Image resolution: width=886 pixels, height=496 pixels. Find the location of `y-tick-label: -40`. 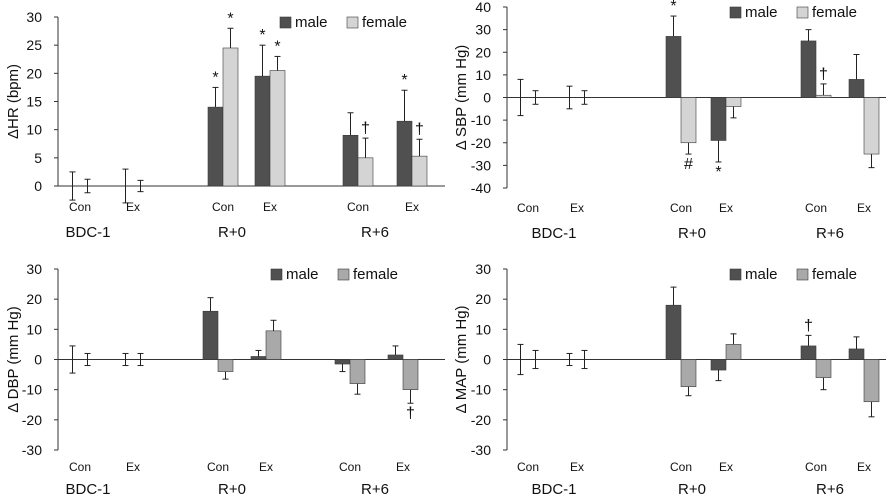

y-tick-label: -40 is located at coordinates (481, 188).